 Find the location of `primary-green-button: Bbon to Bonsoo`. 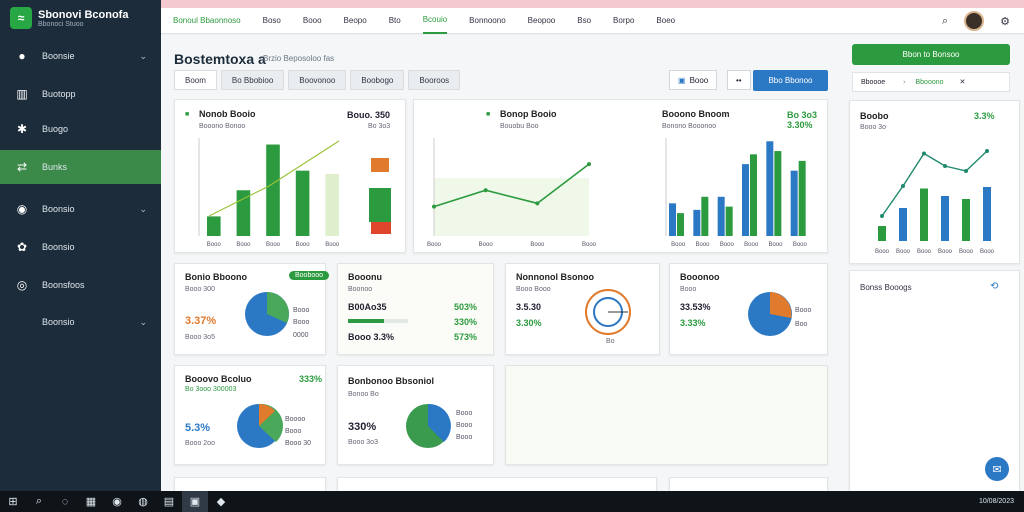

primary-green-button: Bbon to Bonsoo is located at coordinates (931, 54).